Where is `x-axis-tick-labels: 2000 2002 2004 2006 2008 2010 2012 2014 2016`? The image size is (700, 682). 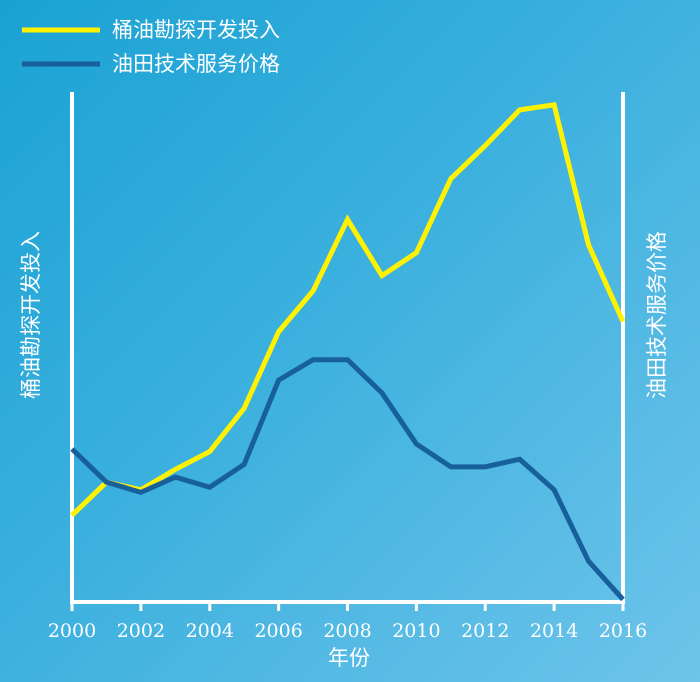 x-axis-tick-labels: 2000 2002 2004 2006 2008 2010 2012 2014 2016 is located at coordinates (347, 631).